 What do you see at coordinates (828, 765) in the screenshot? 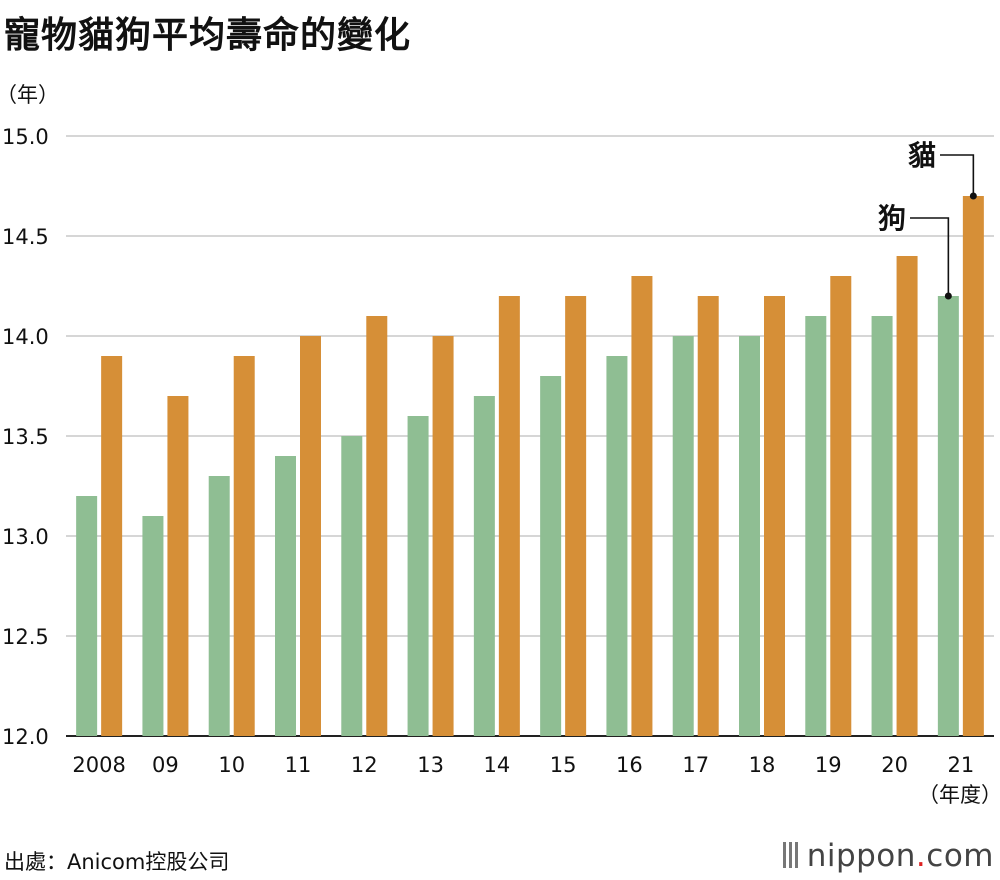
I see `x-tick-label: 19` at bounding box center [828, 765].